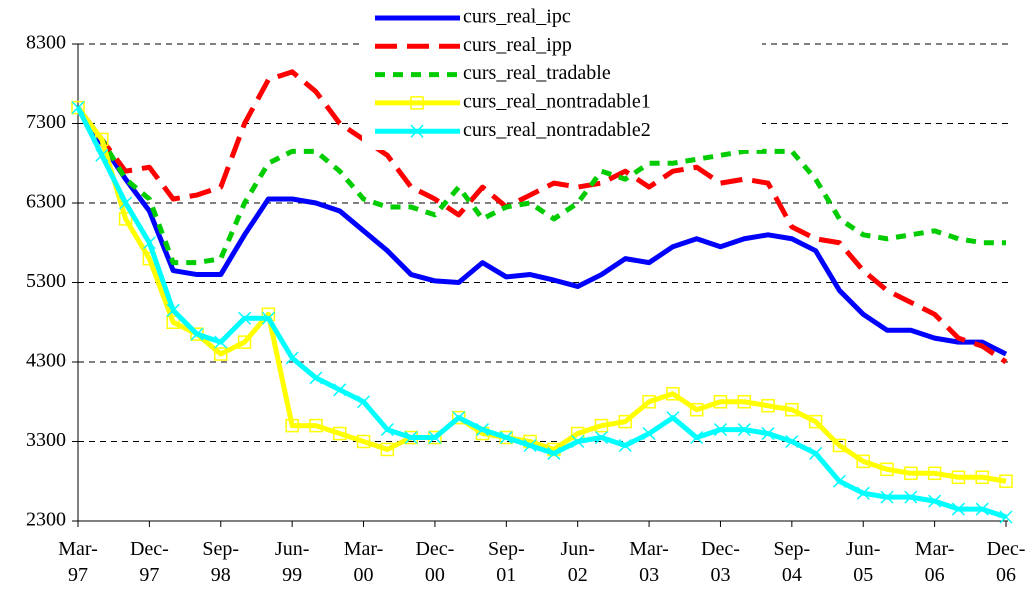  What do you see at coordinates (78, 562) in the screenshot?
I see `x-tick-label: Mar-97` at bounding box center [78, 562].